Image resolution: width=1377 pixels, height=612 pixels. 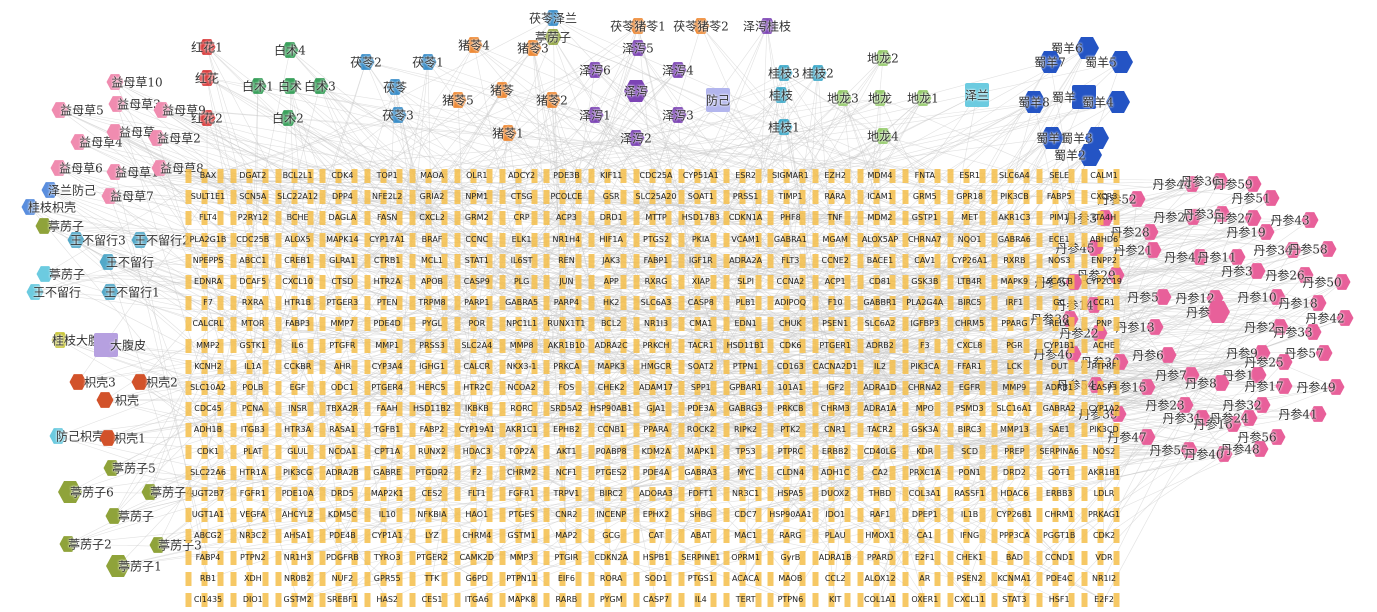 What do you see at coordinates (656, 409) in the screenshot?
I see `target-node: GJA1` at bounding box center [656, 409].